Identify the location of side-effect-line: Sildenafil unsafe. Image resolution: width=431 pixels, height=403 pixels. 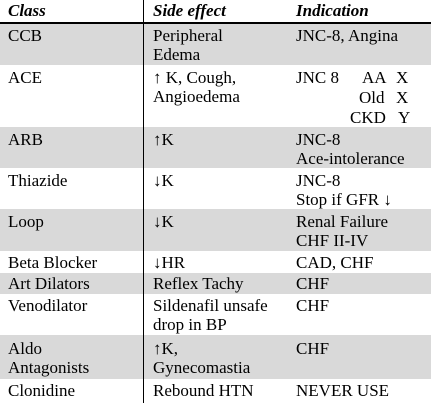
(210, 305).